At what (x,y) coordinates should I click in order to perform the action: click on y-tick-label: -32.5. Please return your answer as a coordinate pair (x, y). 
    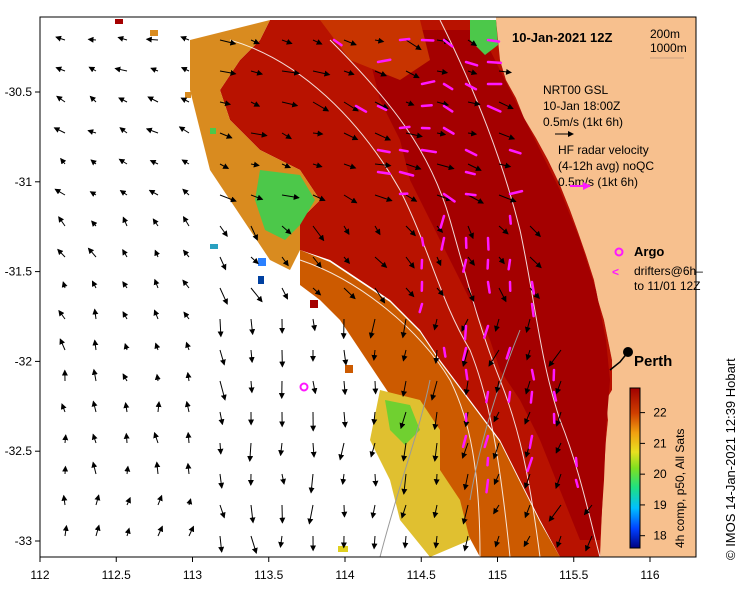
    Looking at the image, I should click on (19, 451).